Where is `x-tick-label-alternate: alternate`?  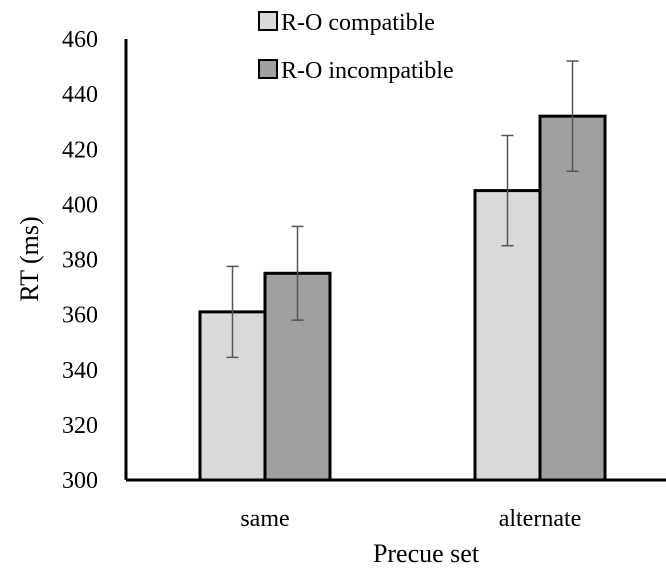 x-tick-label-alternate: alternate is located at coordinates (540, 519).